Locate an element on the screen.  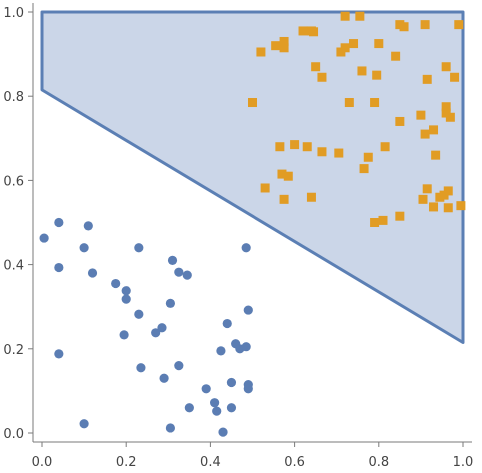
x-tick-label: 1.0 is located at coordinates (463, 462).